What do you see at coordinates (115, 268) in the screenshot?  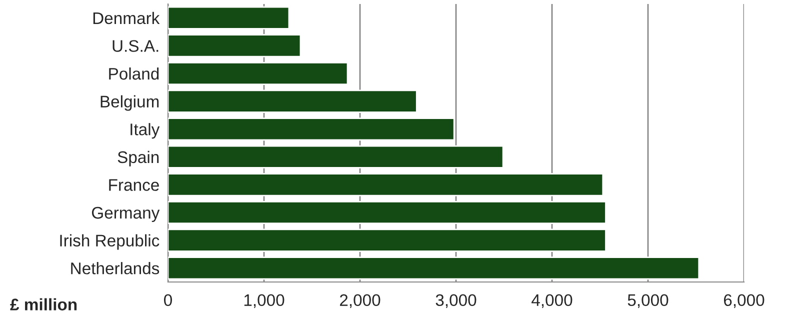 I see `y-tick-label: Netherlands` at bounding box center [115, 268].